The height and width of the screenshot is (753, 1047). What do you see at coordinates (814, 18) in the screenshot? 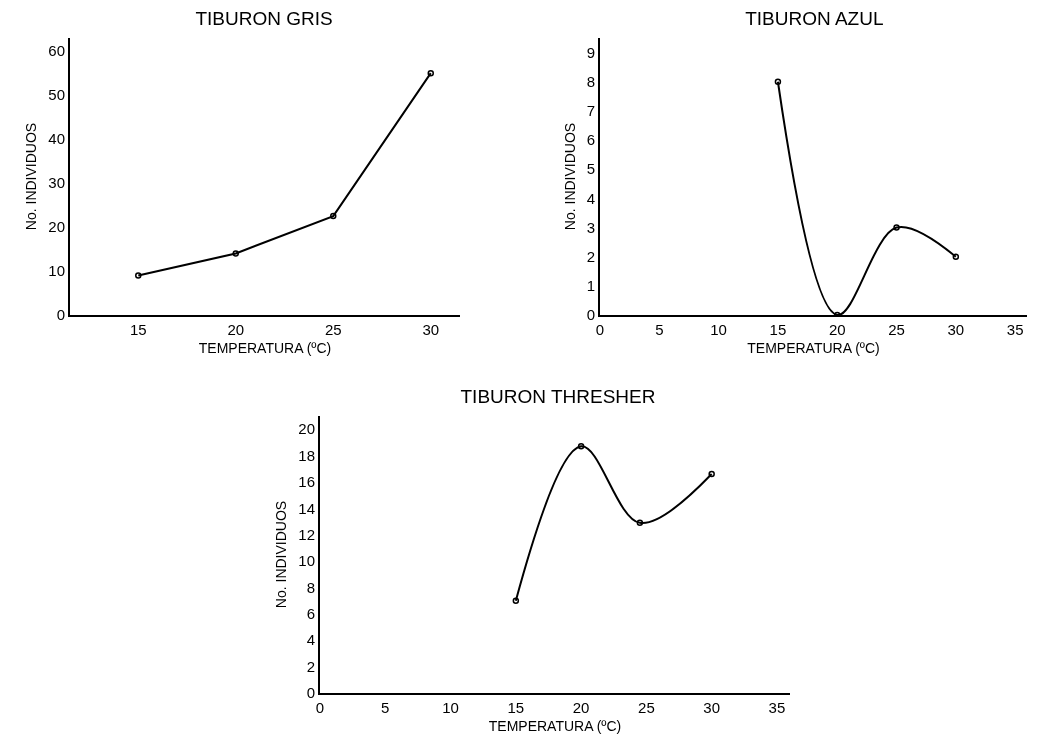
I see `chart-title: TIBURON AZUL` at bounding box center [814, 18].